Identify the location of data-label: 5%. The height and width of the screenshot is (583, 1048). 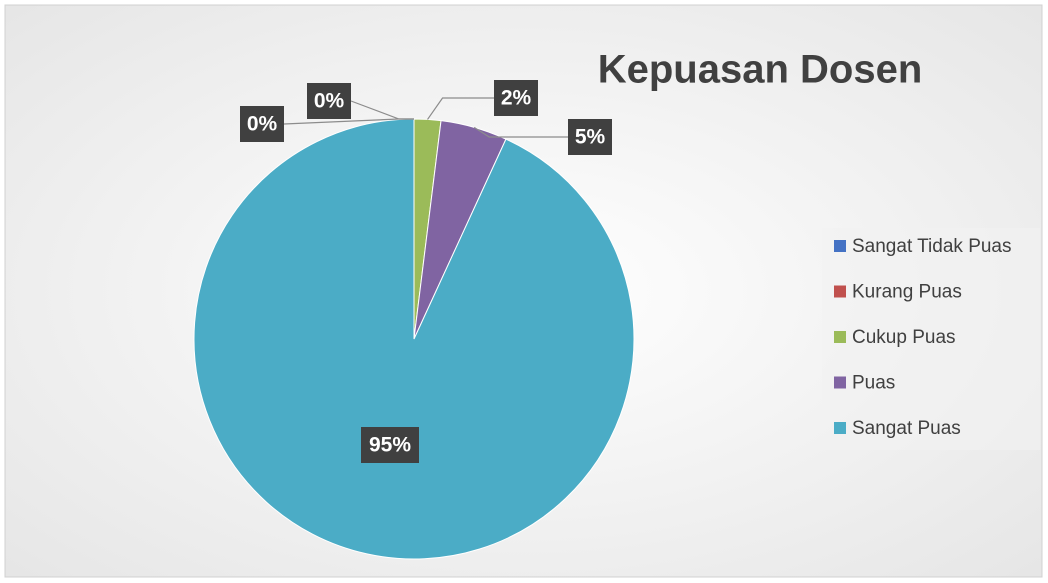
(590, 137).